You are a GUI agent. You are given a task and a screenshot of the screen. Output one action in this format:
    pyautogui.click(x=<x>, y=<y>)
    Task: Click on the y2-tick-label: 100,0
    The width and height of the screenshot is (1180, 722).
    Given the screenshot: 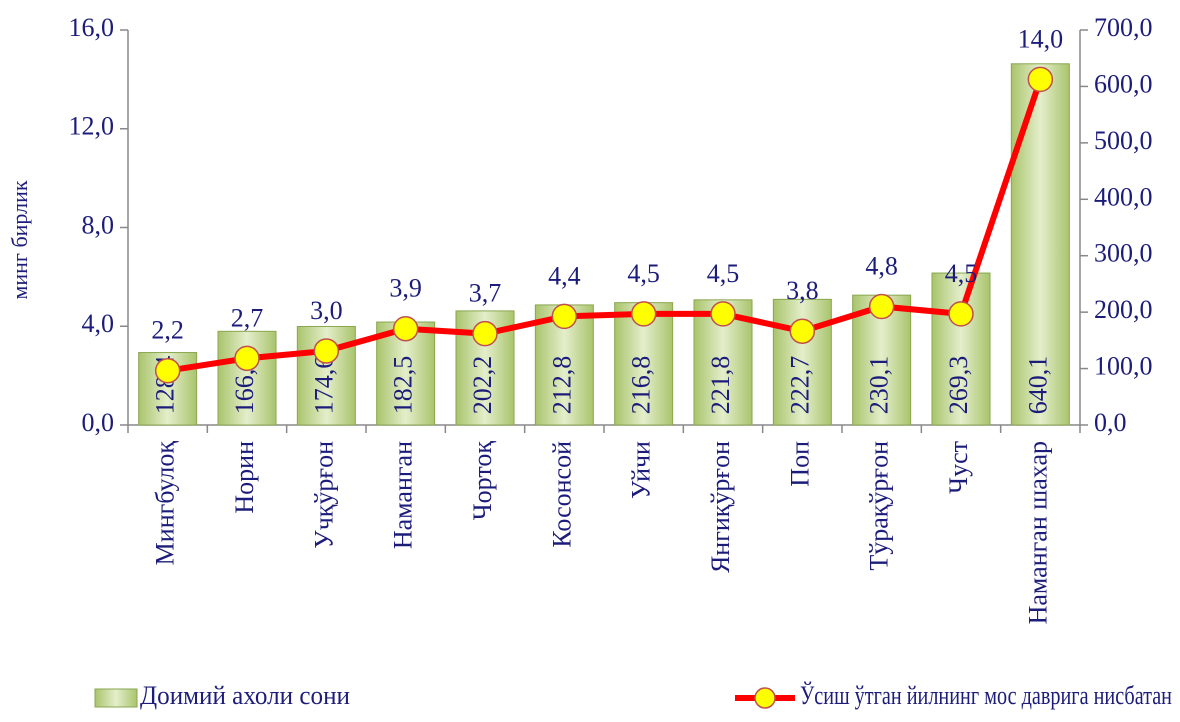 What is the action you would take?
    pyautogui.click(x=1123, y=366)
    